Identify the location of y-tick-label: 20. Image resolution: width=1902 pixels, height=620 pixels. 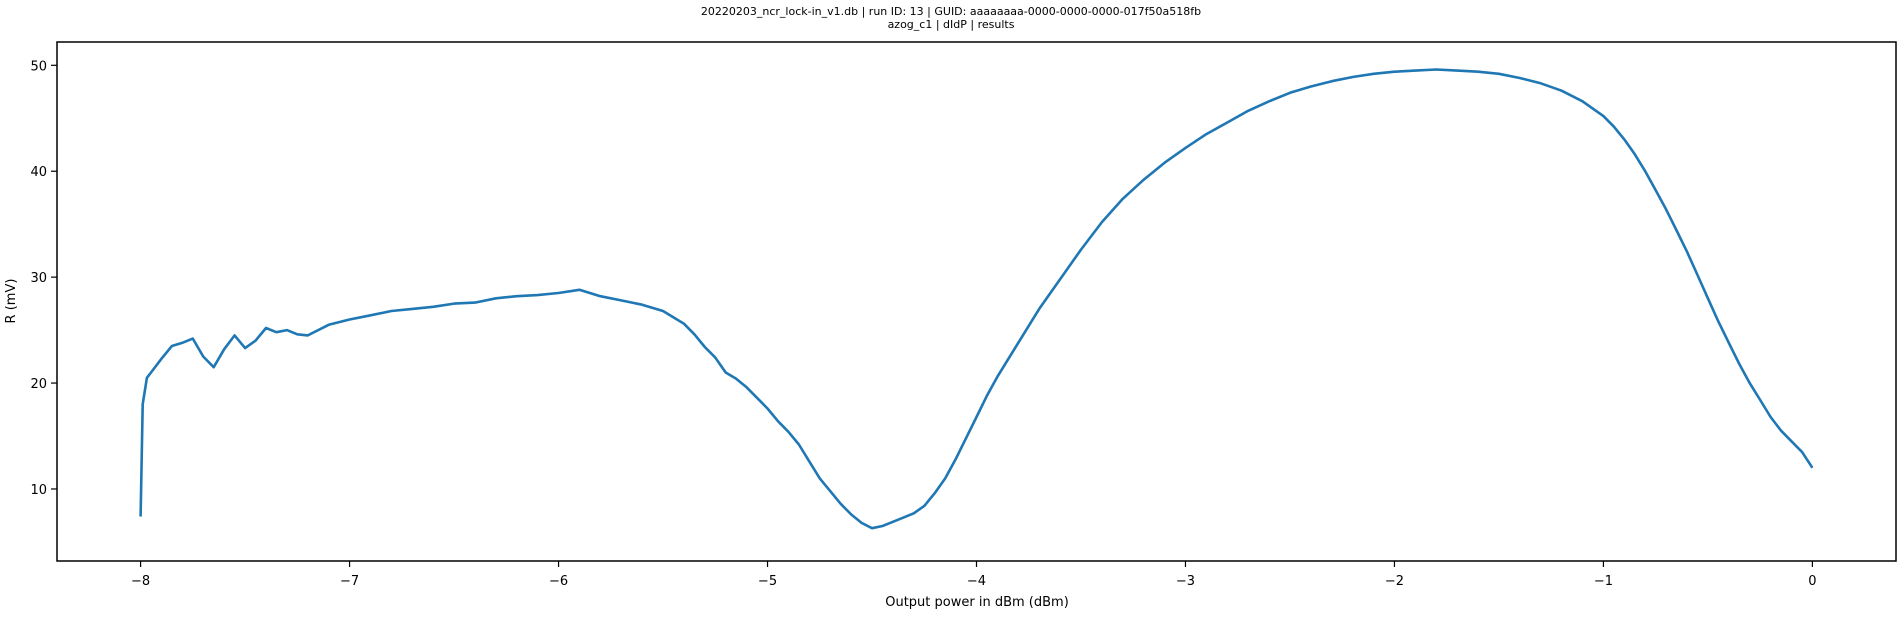
(38, 384).